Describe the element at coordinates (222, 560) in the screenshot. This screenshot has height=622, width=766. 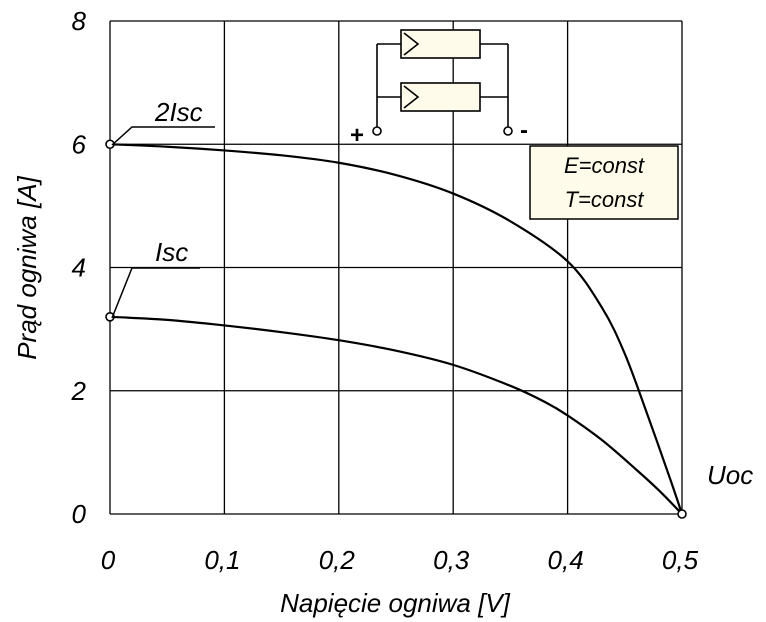
I see `x-tick-label: 0,1` at that location.